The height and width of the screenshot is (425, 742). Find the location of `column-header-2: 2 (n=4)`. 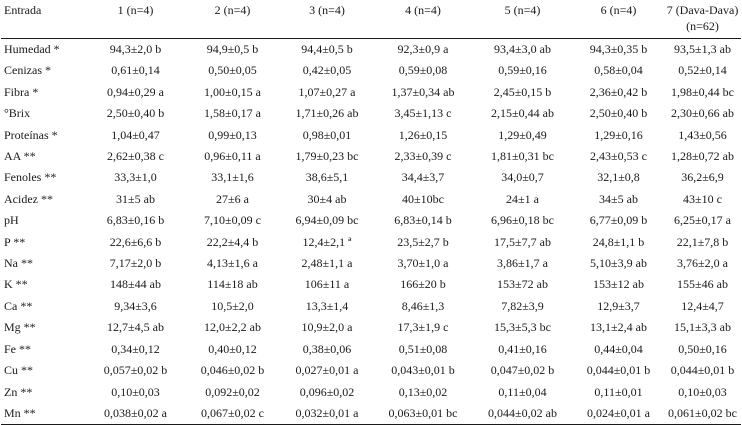

column-header-2: 2 (n=4) is located at coordinates (232, 19).